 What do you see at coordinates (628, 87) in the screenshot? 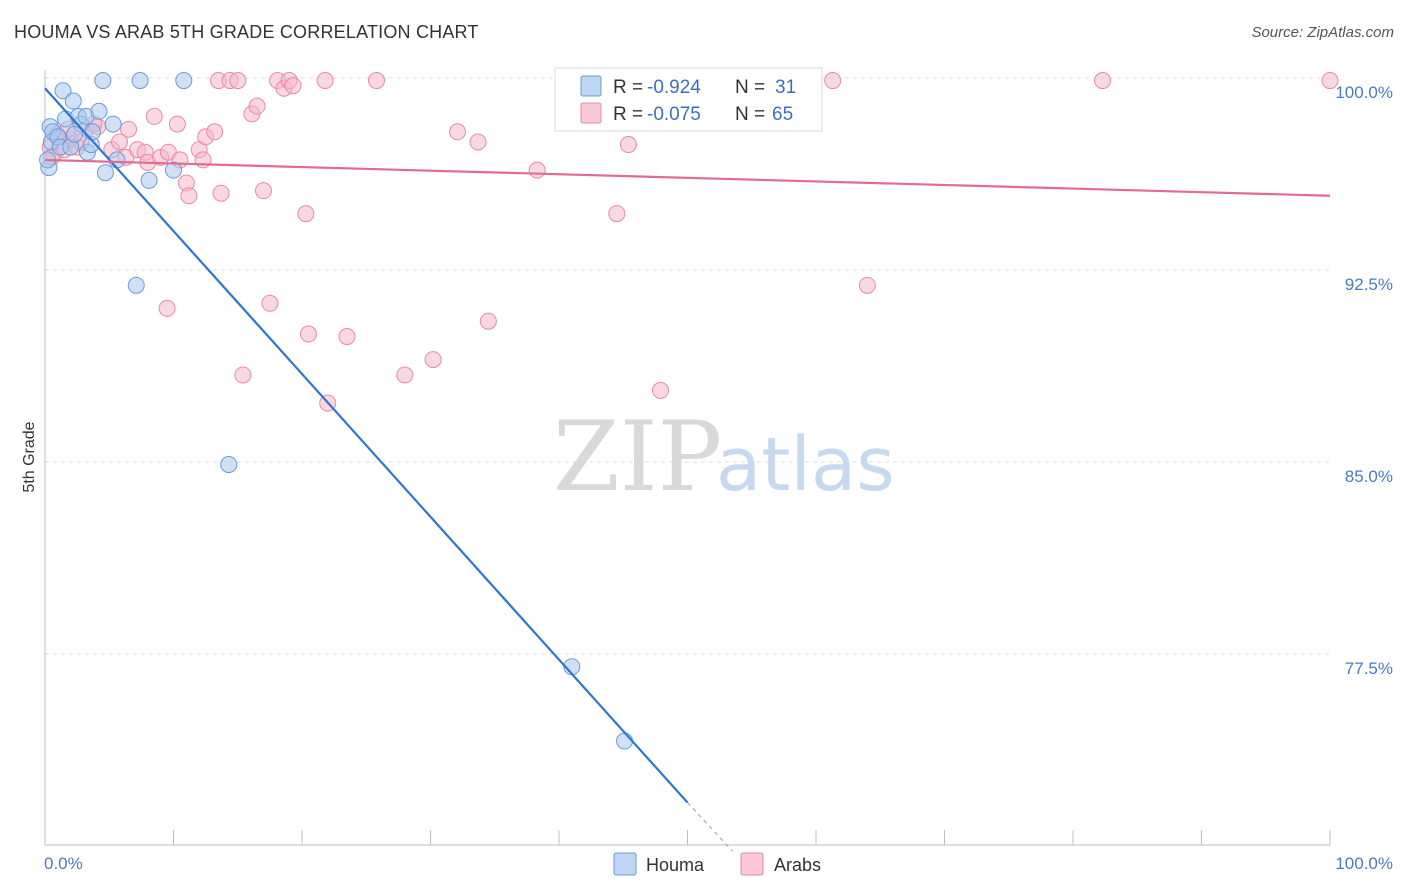
I see `legend-r-label-houma: R =` at bounding box center [628, 87].